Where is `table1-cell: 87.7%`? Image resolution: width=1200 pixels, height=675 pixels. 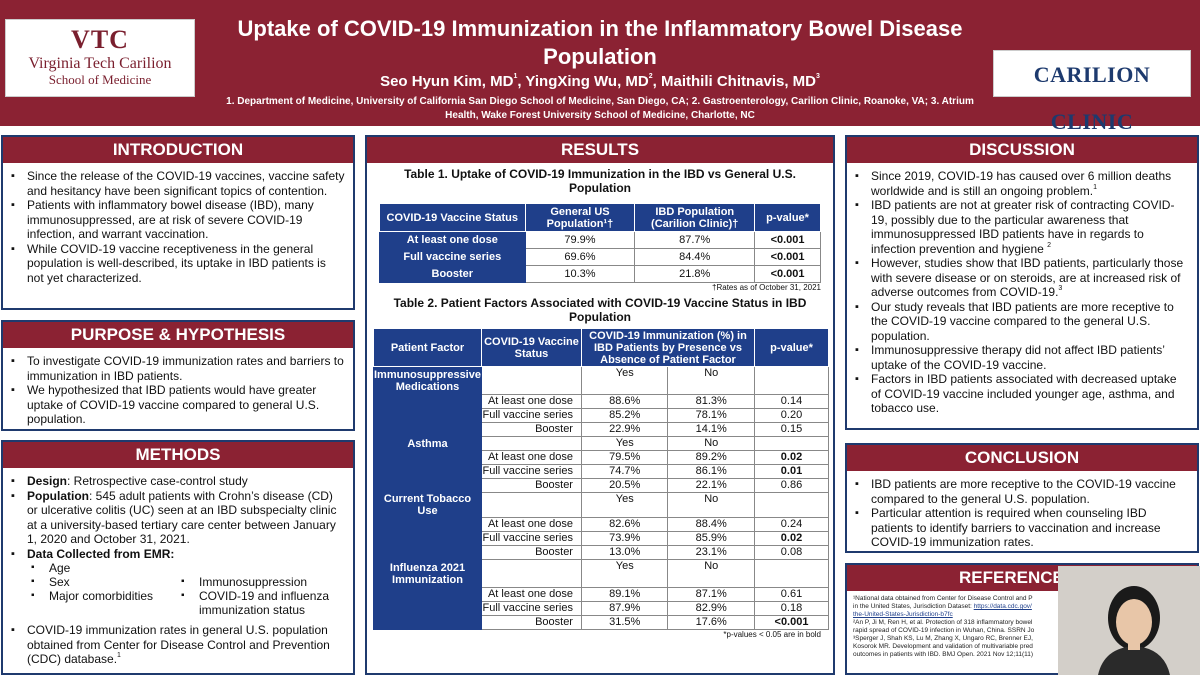
table1-cell: 87.7% is located at coordinates (695, 240).